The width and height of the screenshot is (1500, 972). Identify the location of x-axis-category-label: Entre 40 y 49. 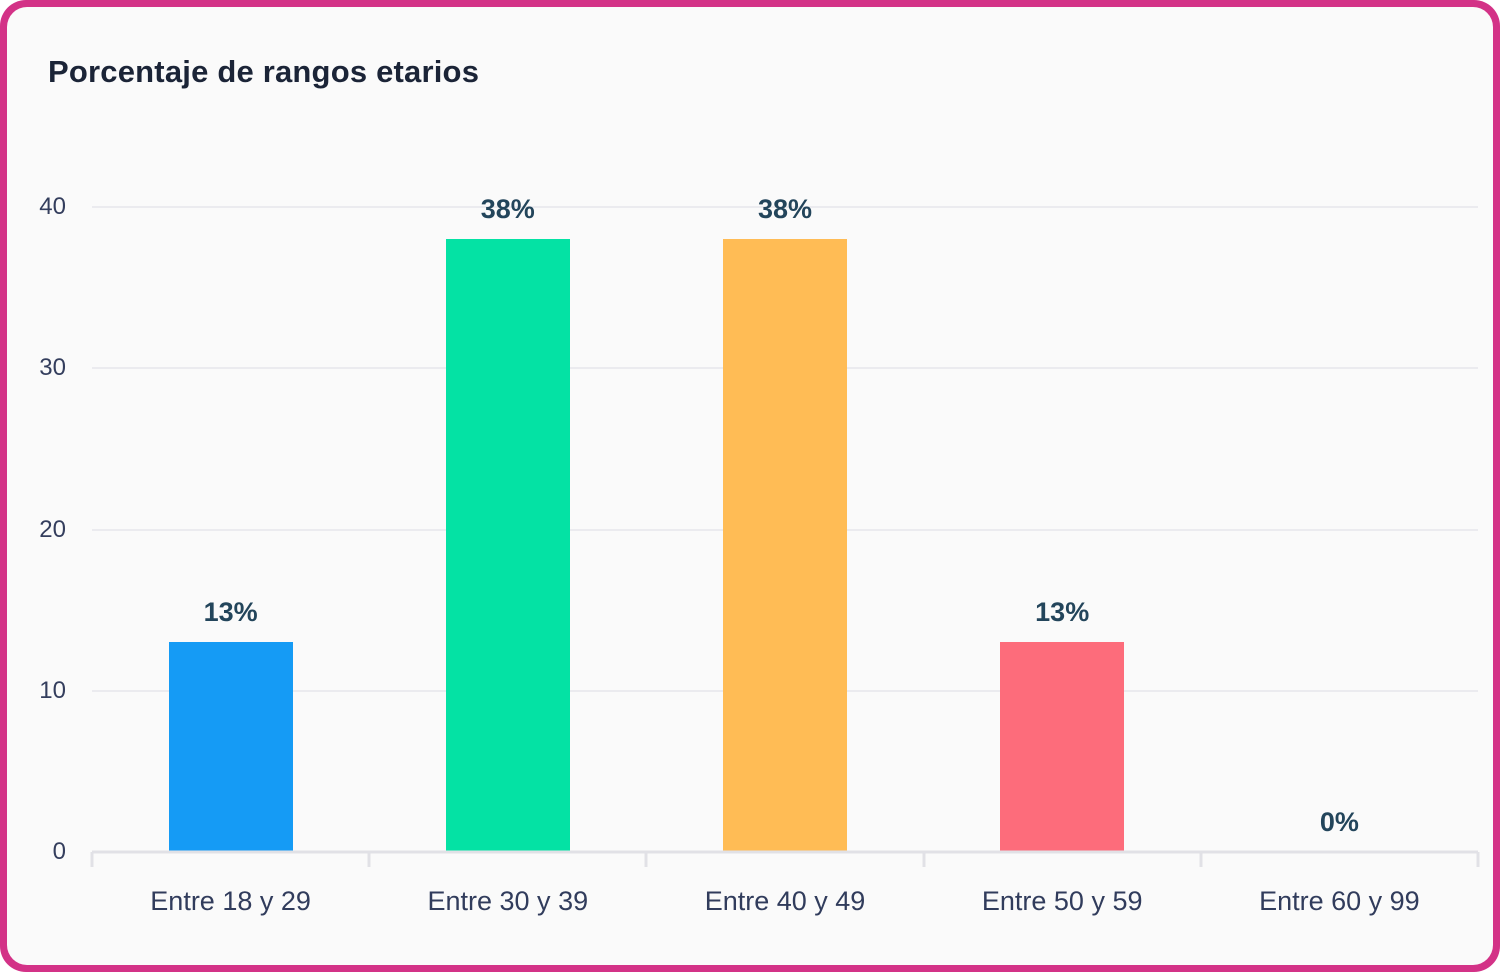
(785, 901).